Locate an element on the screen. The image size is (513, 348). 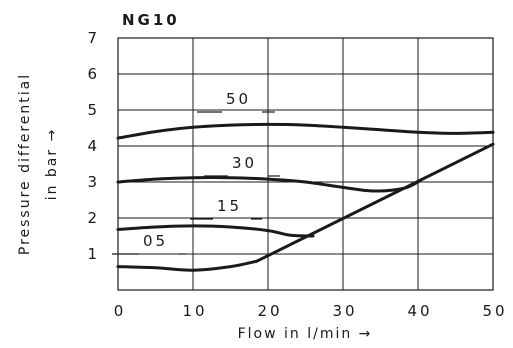
curve-label-50: 50 is located at coordinates (238, 99).